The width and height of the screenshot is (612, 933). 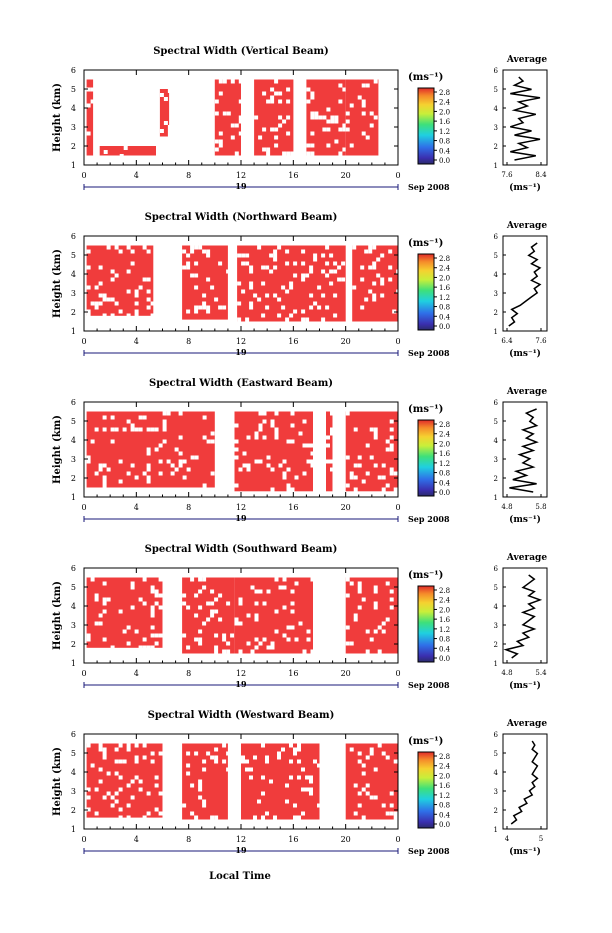 I want to click on x-tick-label: 4, so click(x=136, y=839).